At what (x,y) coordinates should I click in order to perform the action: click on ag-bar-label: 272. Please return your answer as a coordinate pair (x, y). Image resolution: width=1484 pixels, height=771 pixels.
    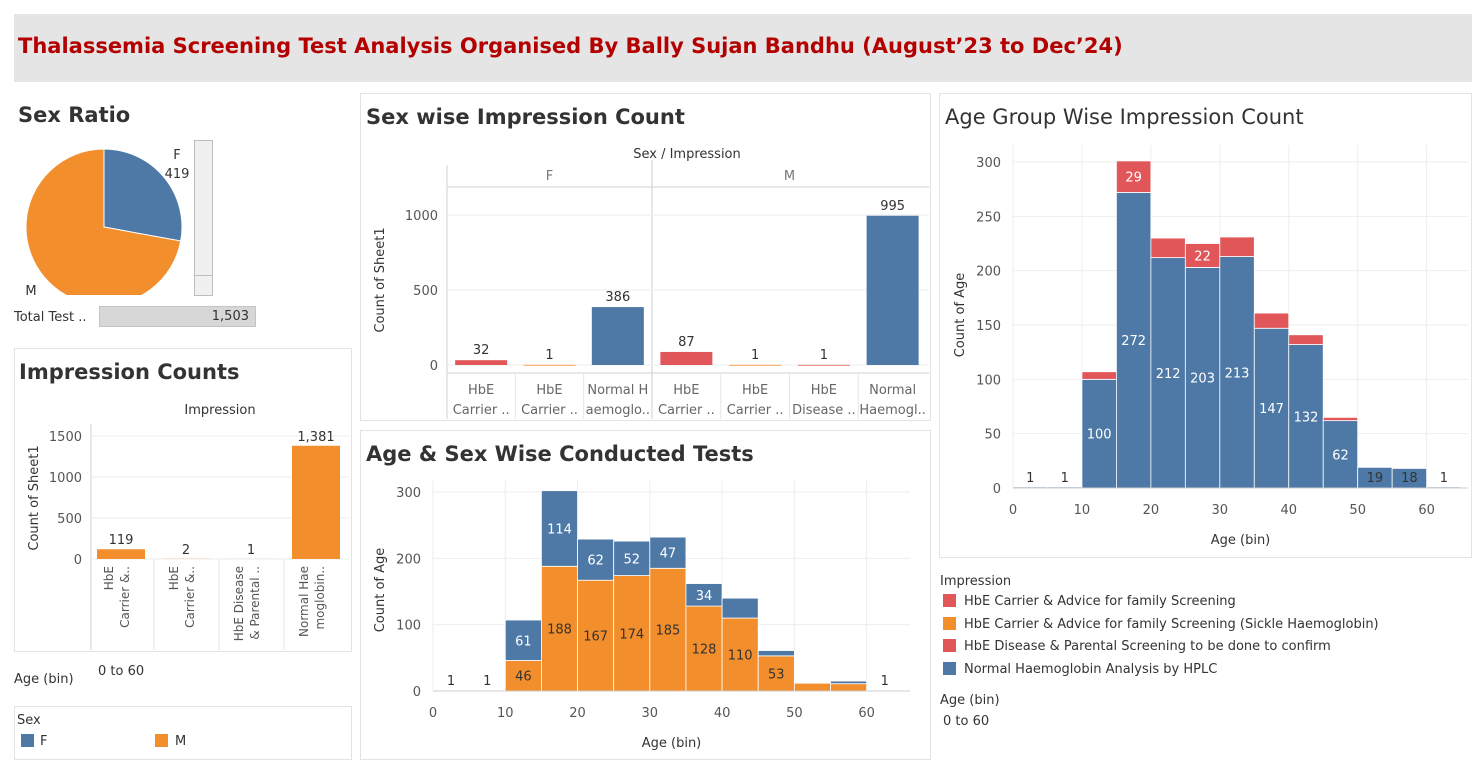
    Looking at the image, I should click on (1133, 341).